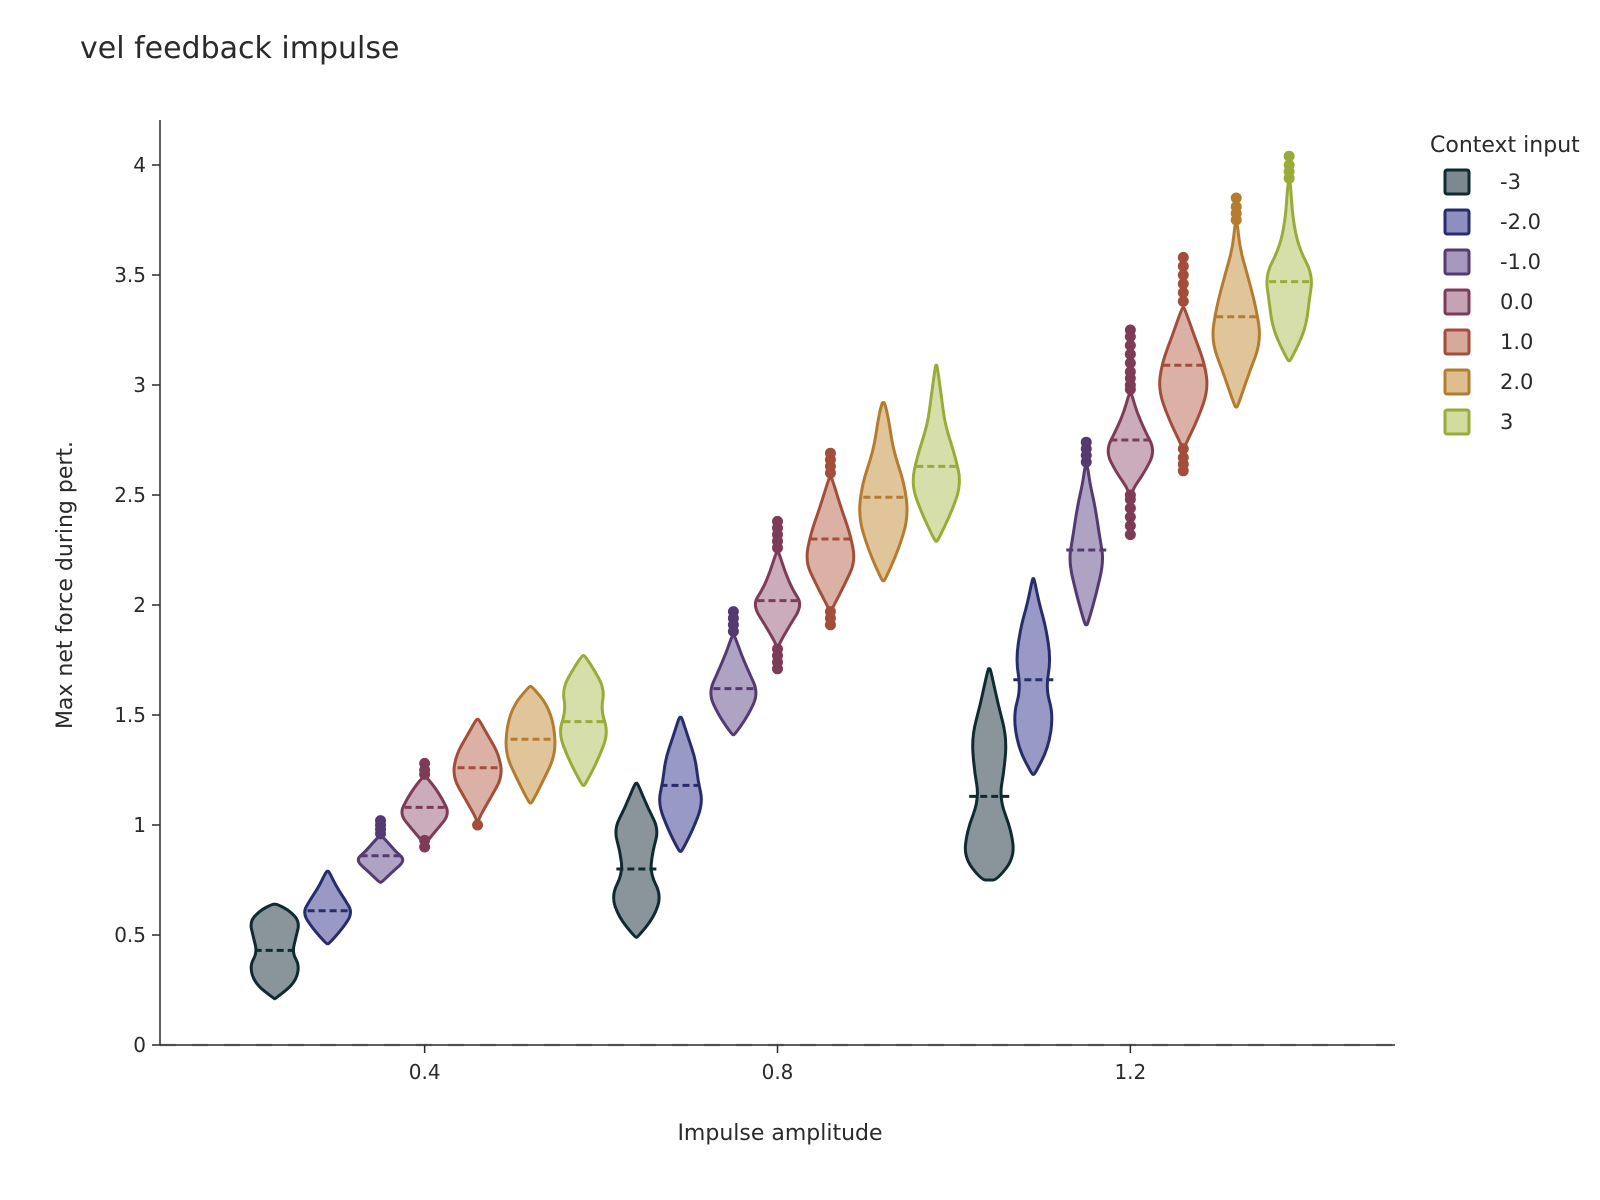 This screenshot has height=1200, width=1600. What do you see at coordinates (139, 1045) in the screenshot?
I see `y-tick-label: 0` at bounding box center [139, 1045].